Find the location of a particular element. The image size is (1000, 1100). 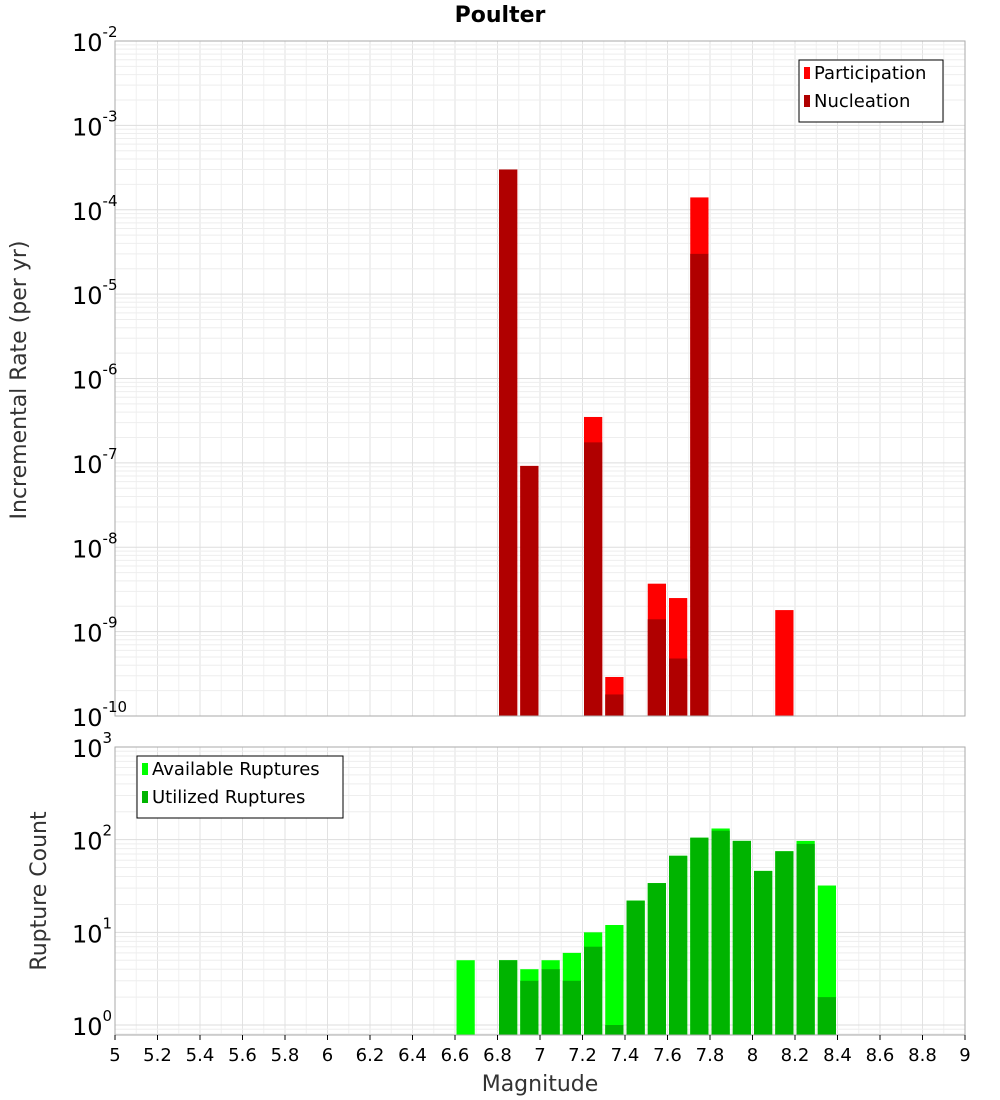

top-y-tick-label: 10⁻⁹ is located at coordinates (95, 631).